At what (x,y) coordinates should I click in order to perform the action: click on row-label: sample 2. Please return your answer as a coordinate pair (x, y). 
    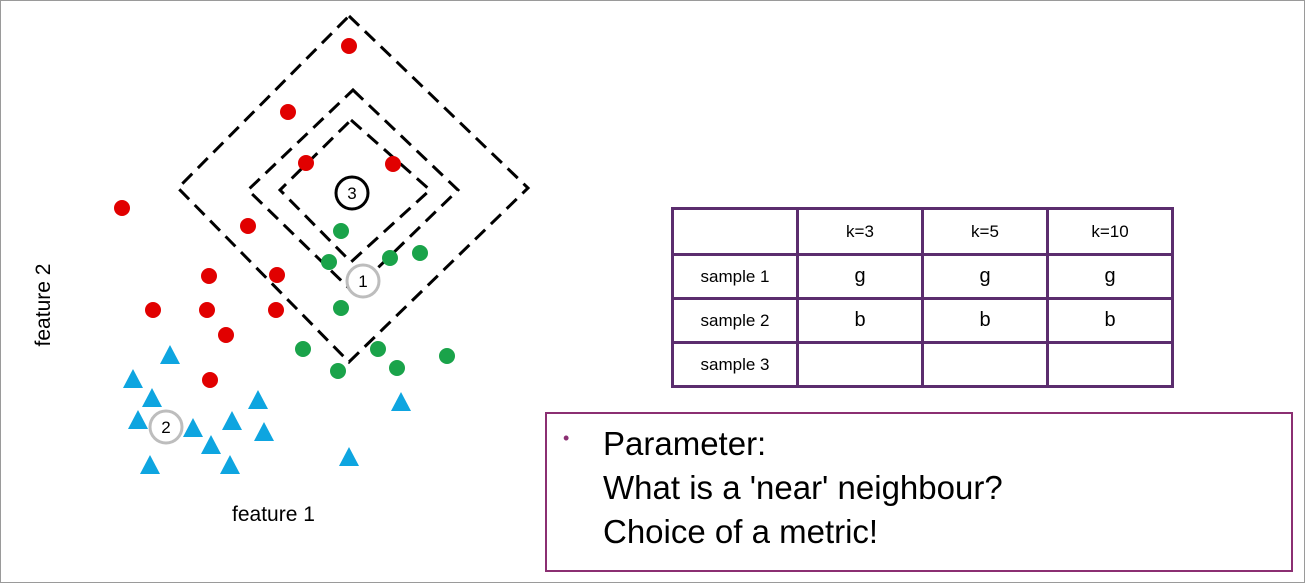
    Looking at the image, I should click on (735, 320).